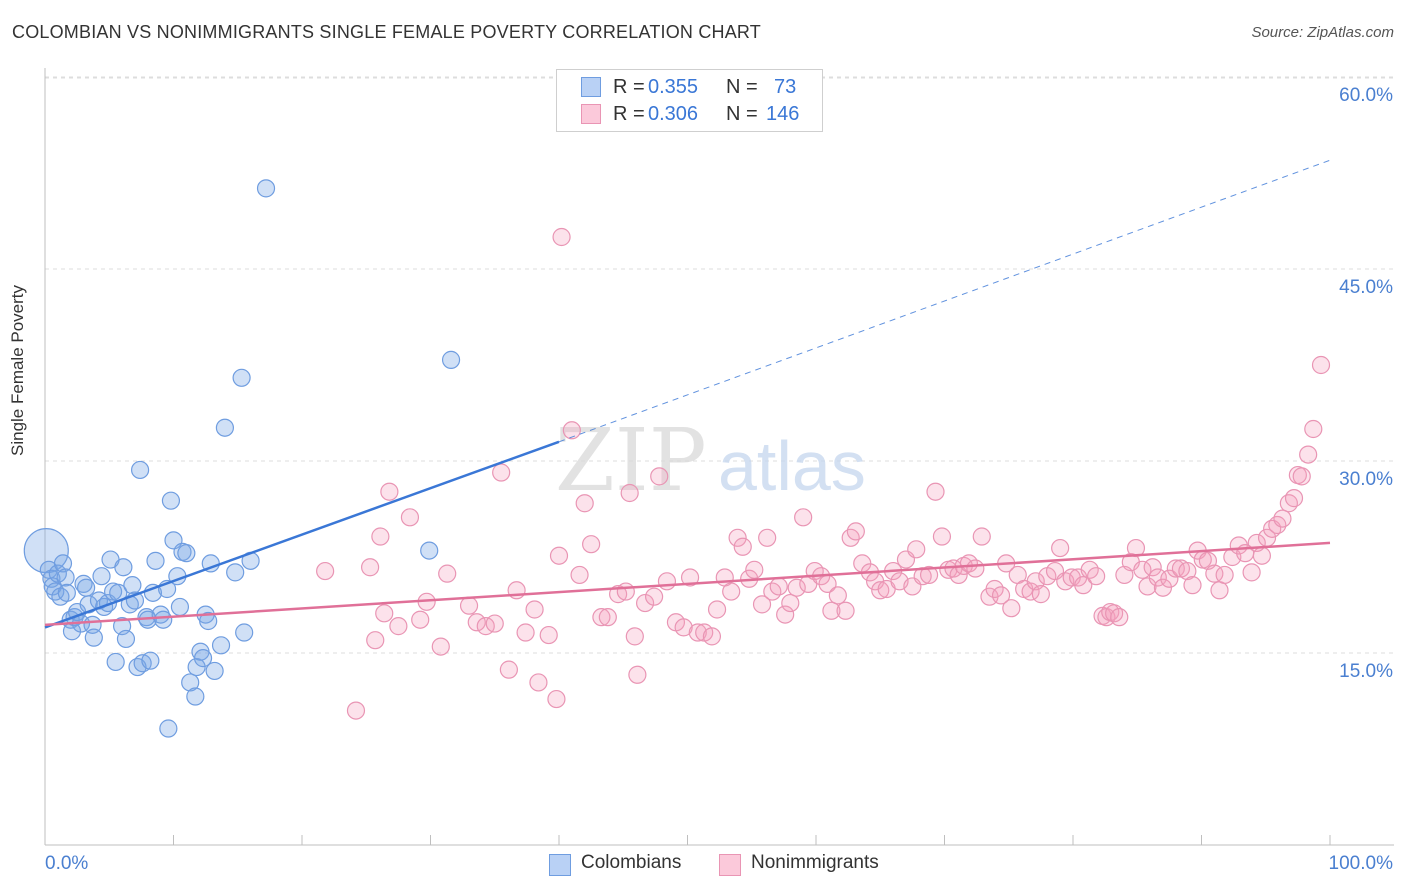 This screenshot has height=892, width=1406. I want to click on correlation-legend: R = 0.355 N = 73 R = 0.306 N = 146, so click(689, 100).